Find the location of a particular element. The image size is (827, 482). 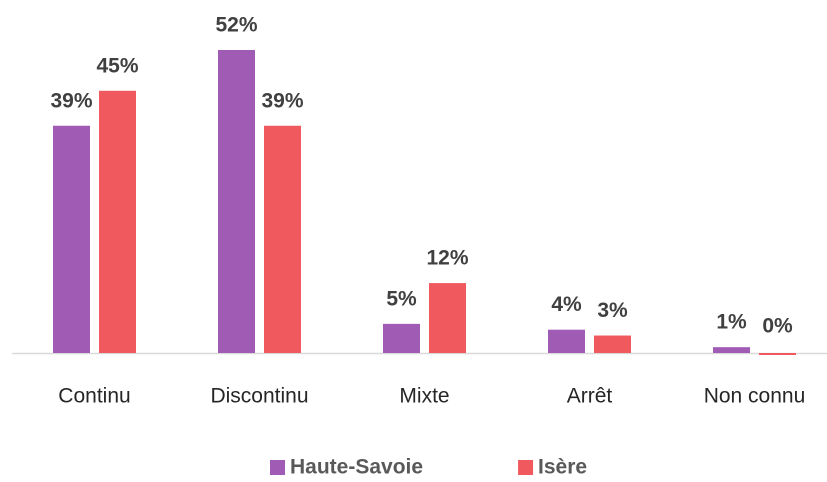

x-tick-label: Arrêt is located at coordinates (590, 396).